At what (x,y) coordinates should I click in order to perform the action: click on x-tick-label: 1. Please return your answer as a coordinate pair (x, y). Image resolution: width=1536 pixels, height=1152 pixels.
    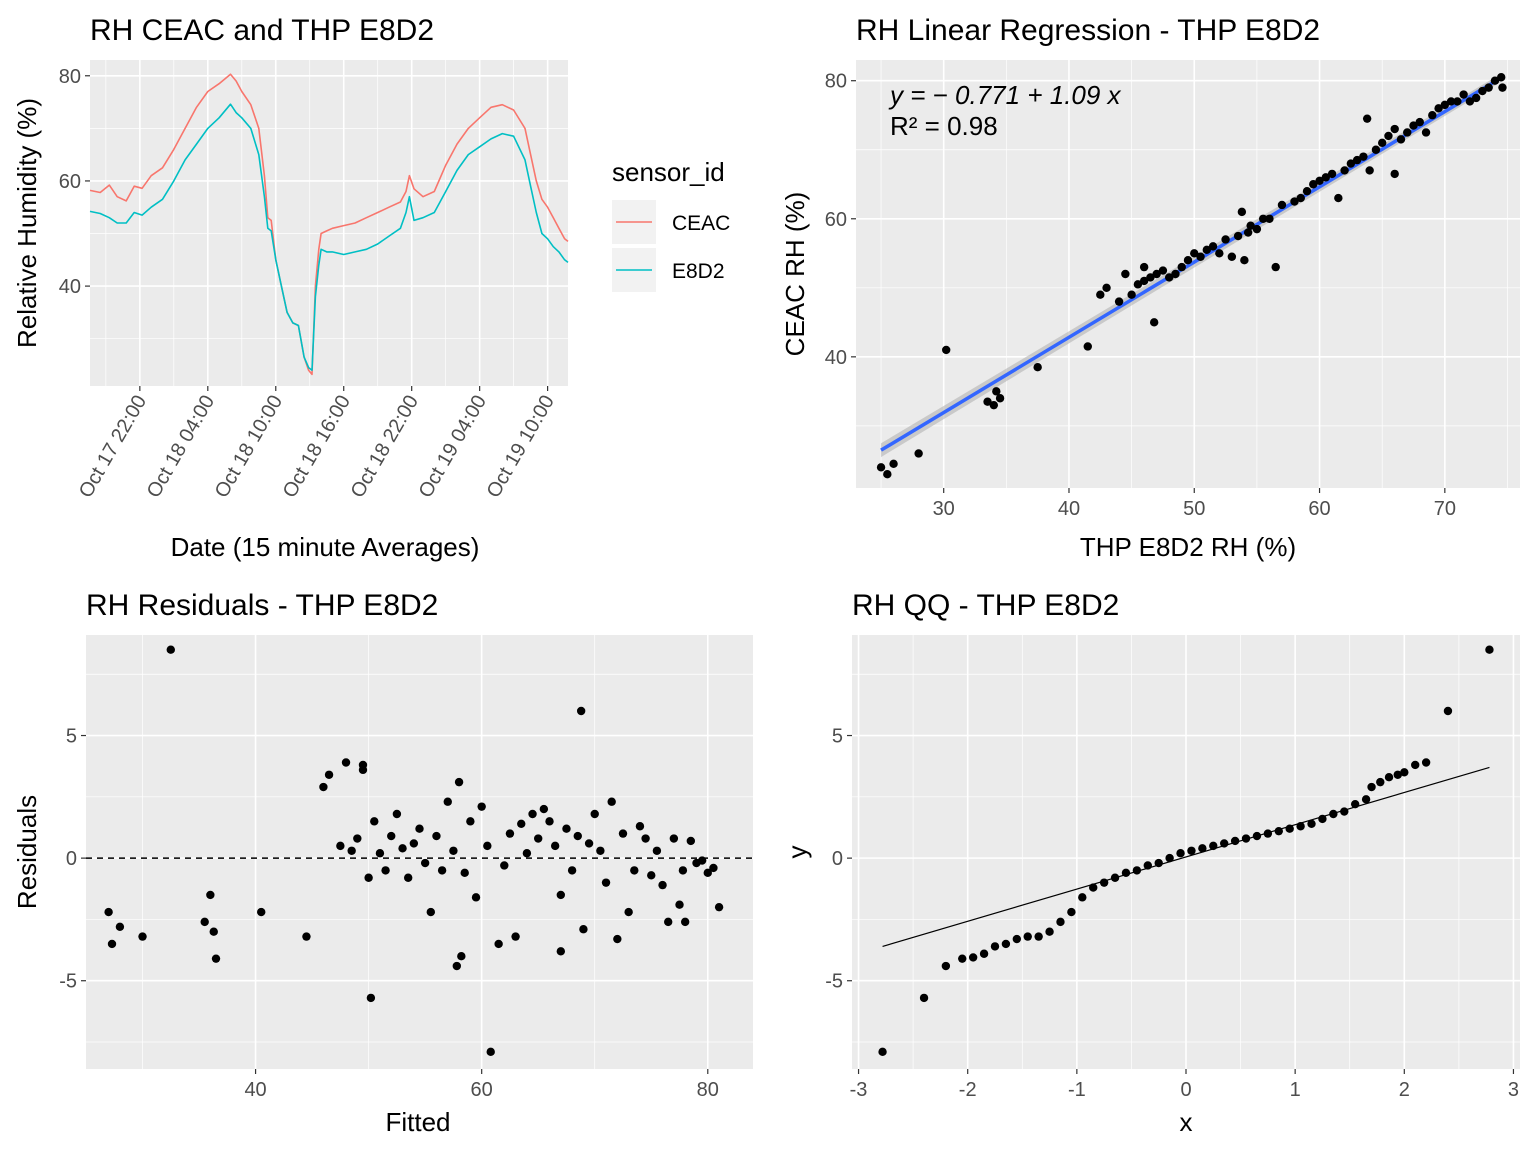
    Looking at the image, I should click on (1295, 1090).